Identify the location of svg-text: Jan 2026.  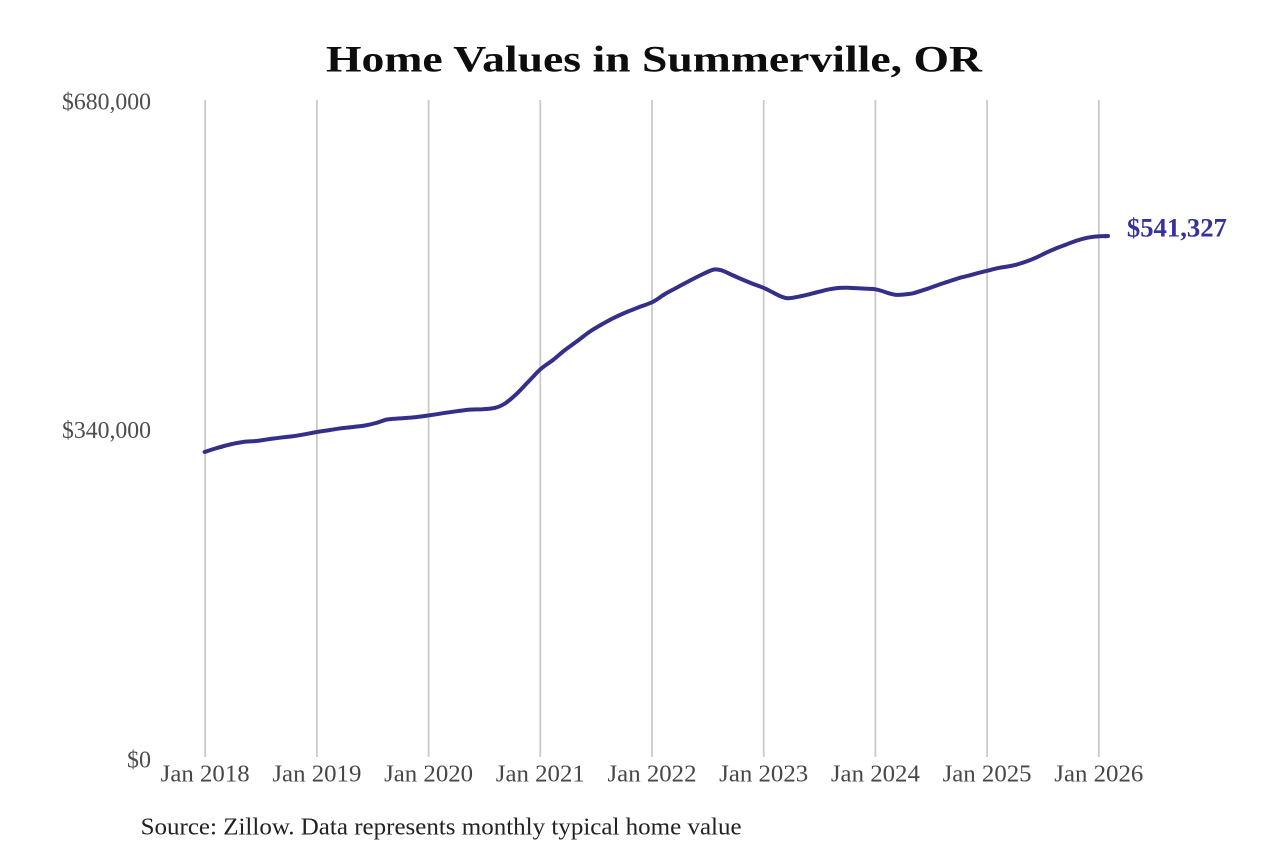
(1098, 775).